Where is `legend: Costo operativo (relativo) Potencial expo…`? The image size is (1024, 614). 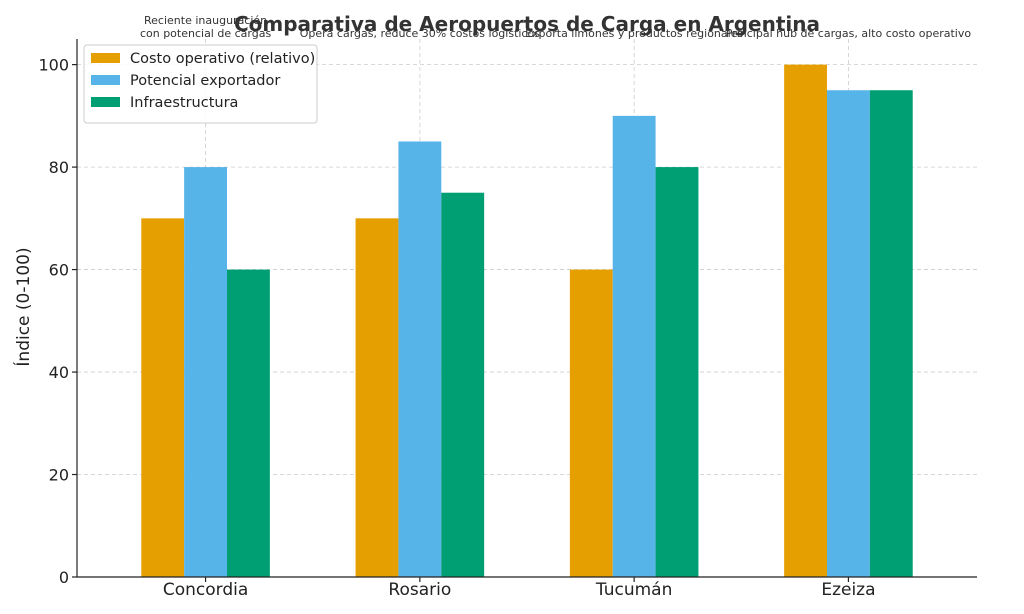
legend: Costo operativo (relativo) Potencial expo… is located at coordinates (200, 84).